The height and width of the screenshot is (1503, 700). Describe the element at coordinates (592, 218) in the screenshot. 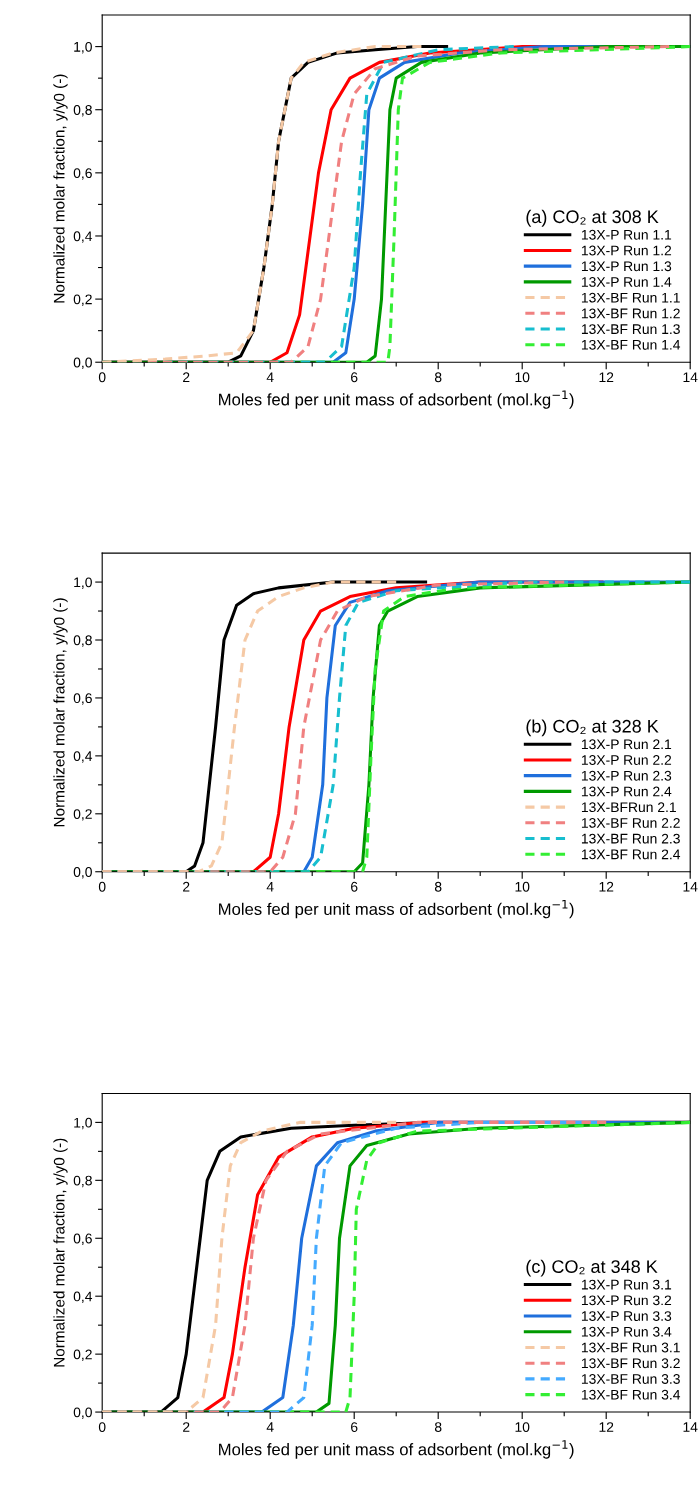

I see `legend-title: (a) CO₂ at 308 K` at that location.